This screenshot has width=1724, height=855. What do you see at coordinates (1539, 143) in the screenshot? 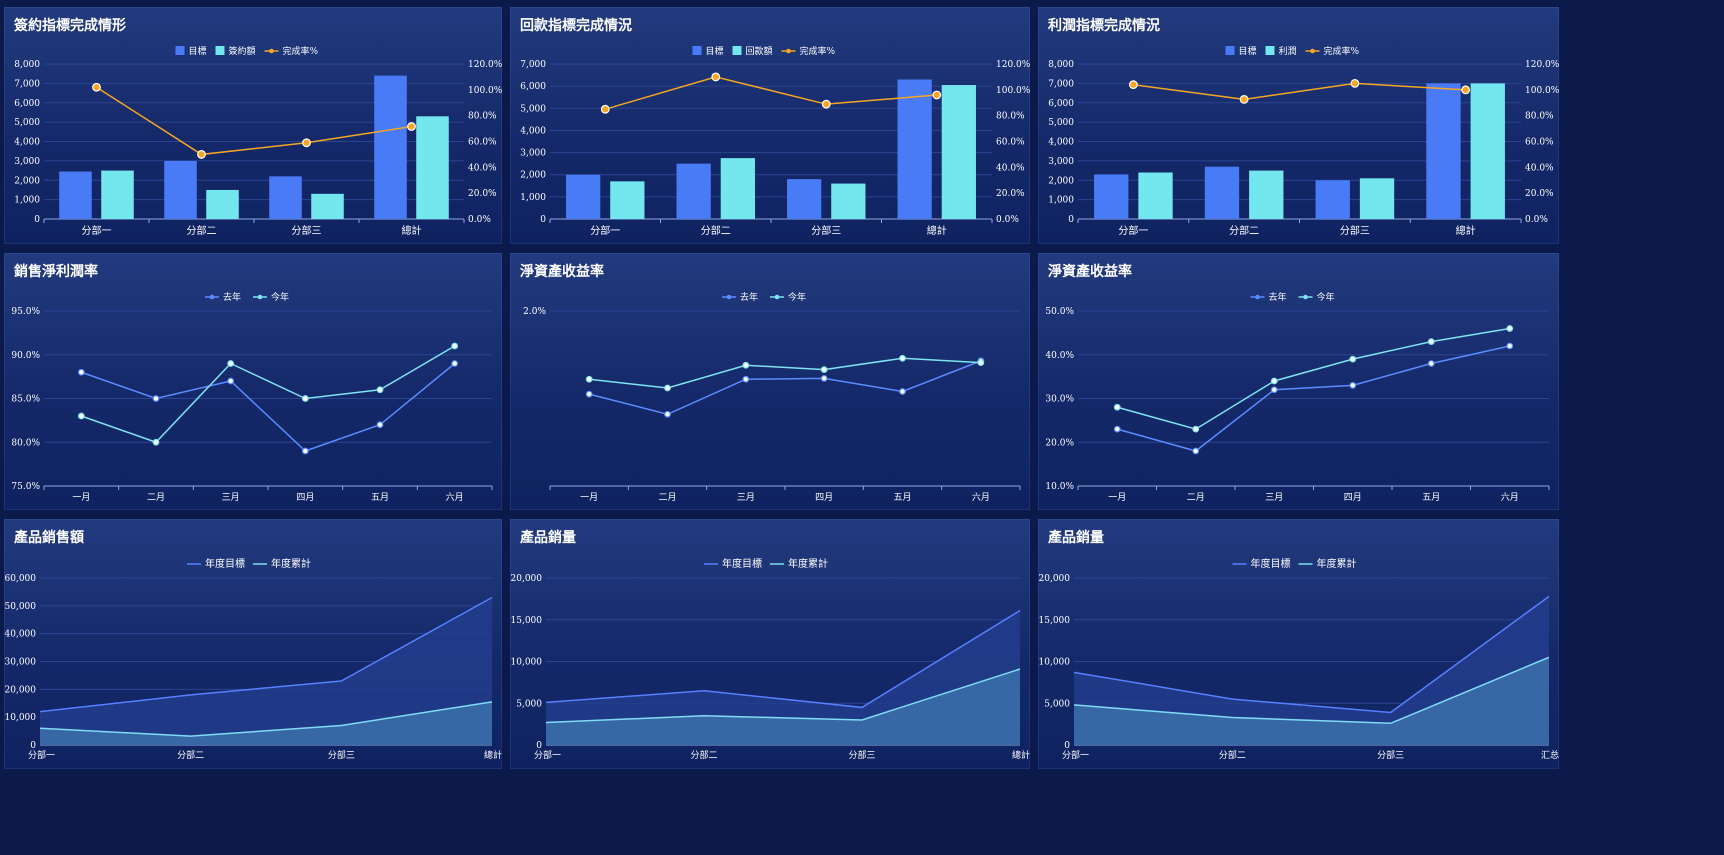
I see `y2-tick-label: 60.0%` at bounding box center [1539, 143].